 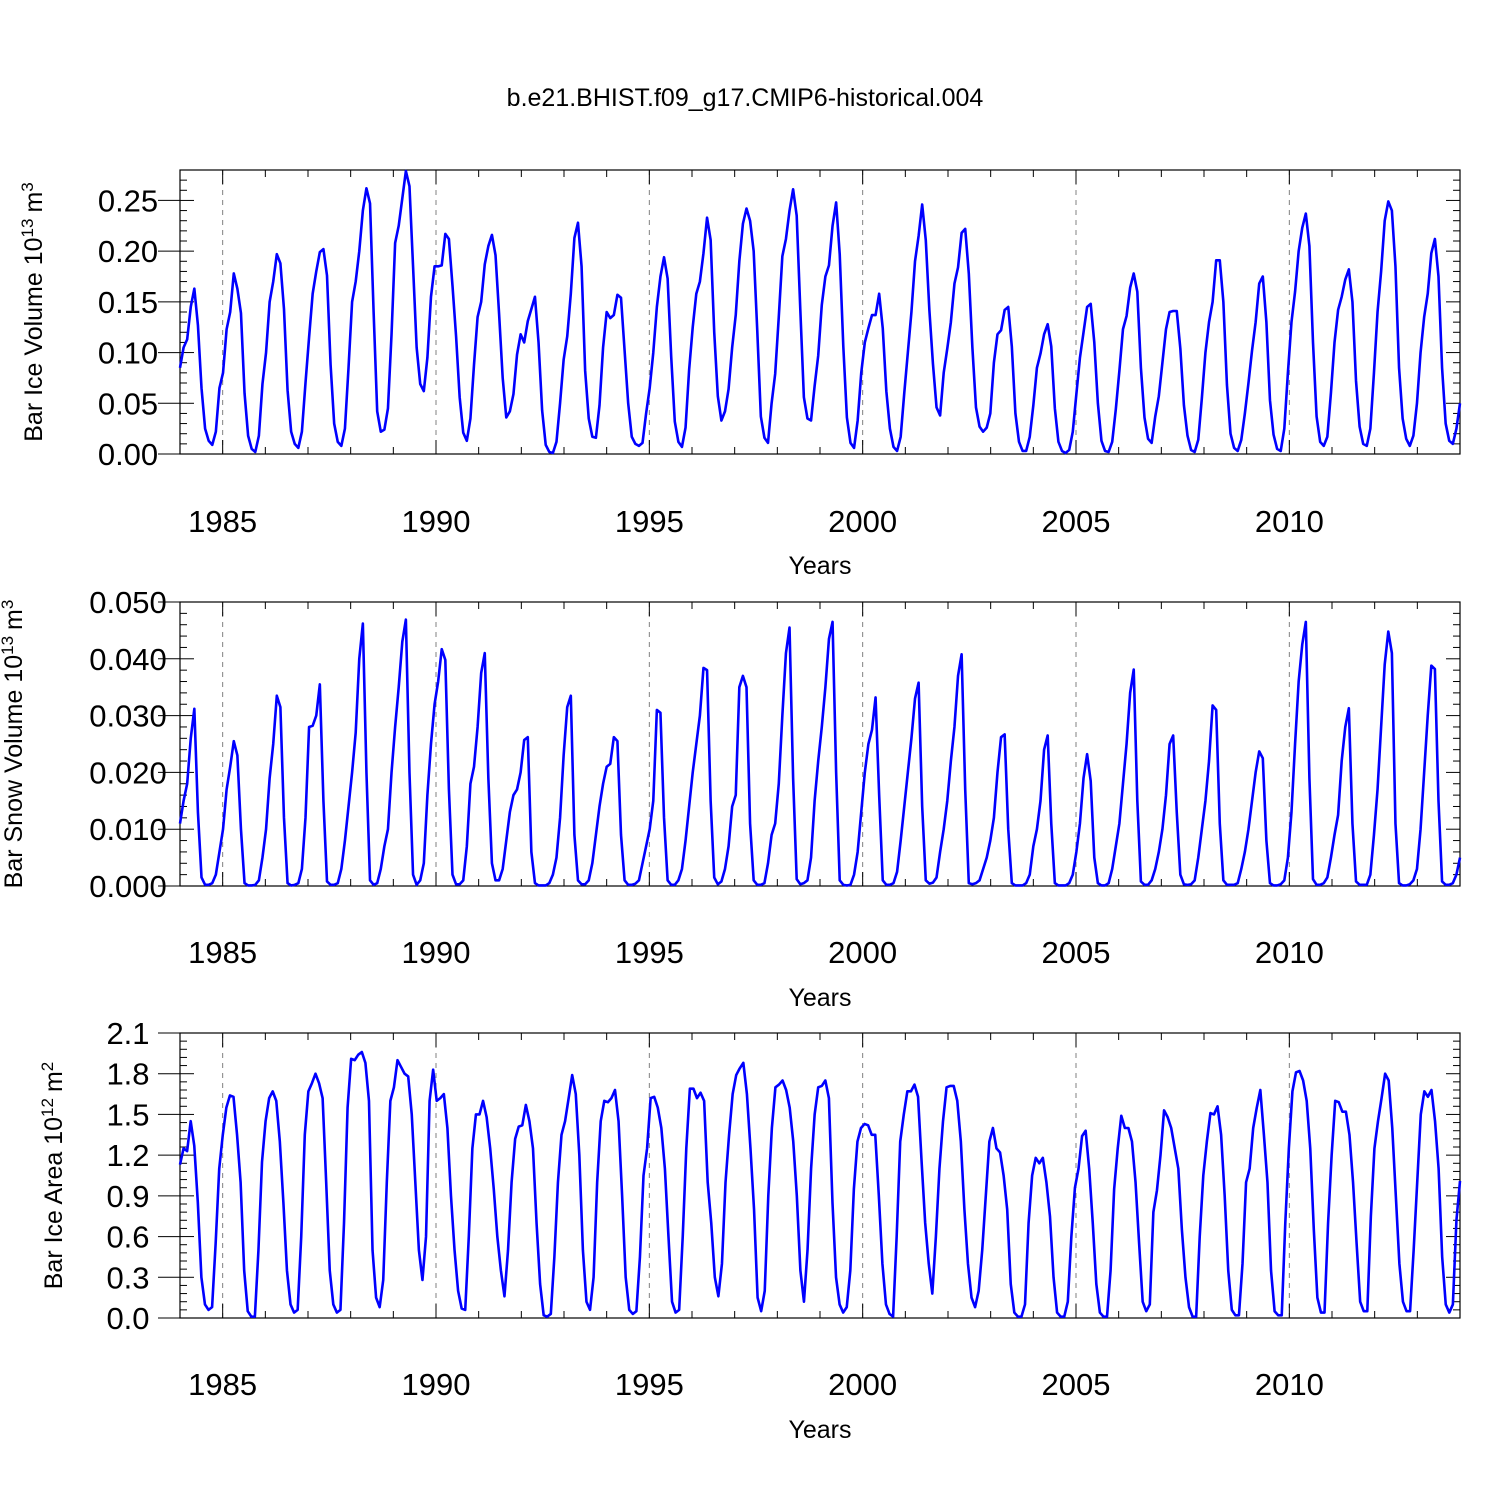 I want to click on y-tick-label: 0.0, so click(x=127, y=1318).